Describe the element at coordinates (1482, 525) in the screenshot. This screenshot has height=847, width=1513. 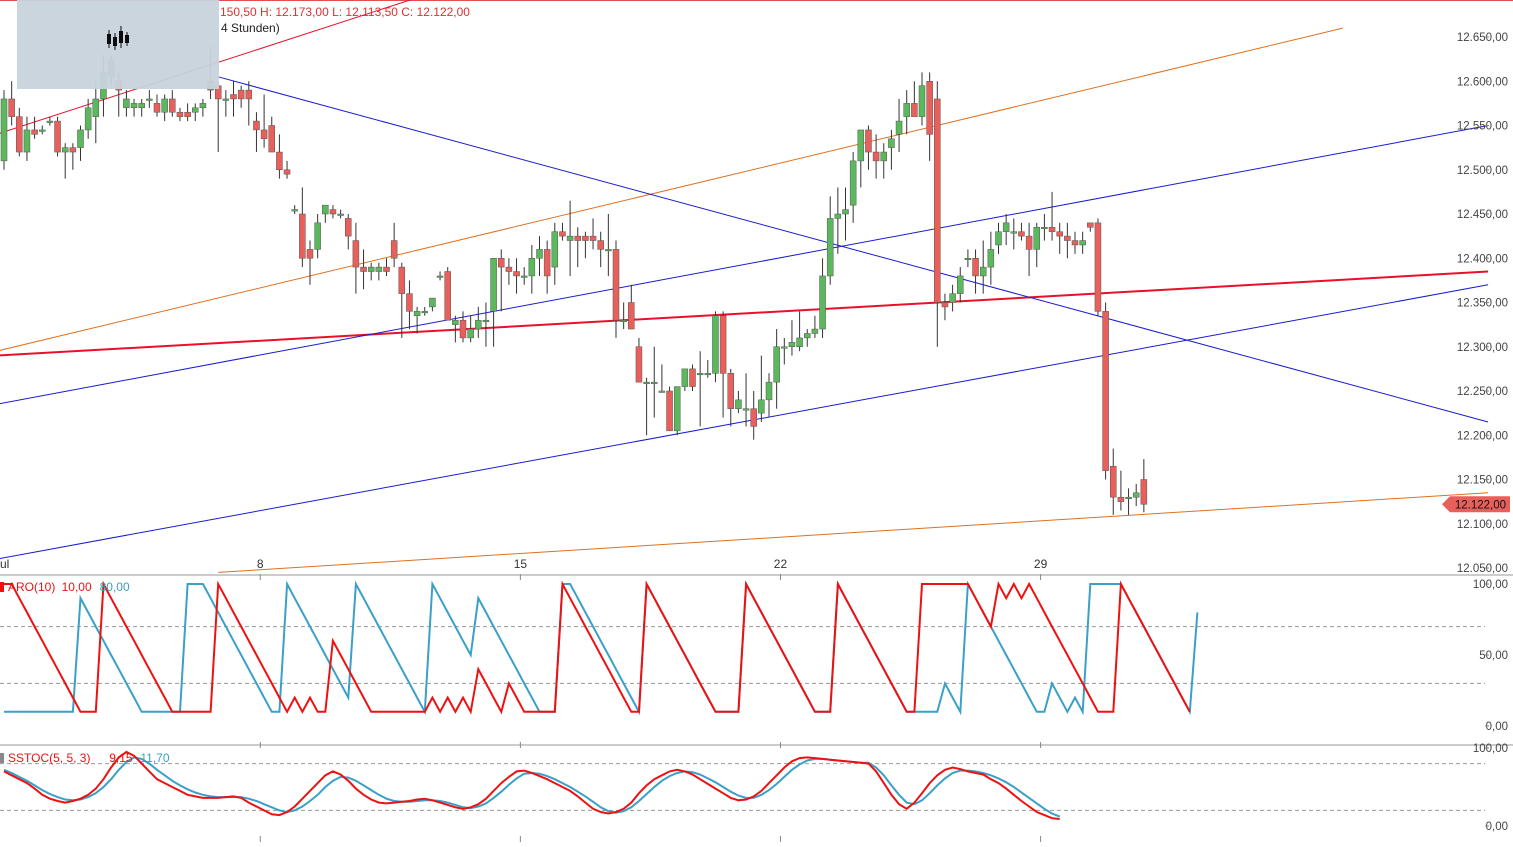
I see `y-tick-label: 12.100,00` at that location.